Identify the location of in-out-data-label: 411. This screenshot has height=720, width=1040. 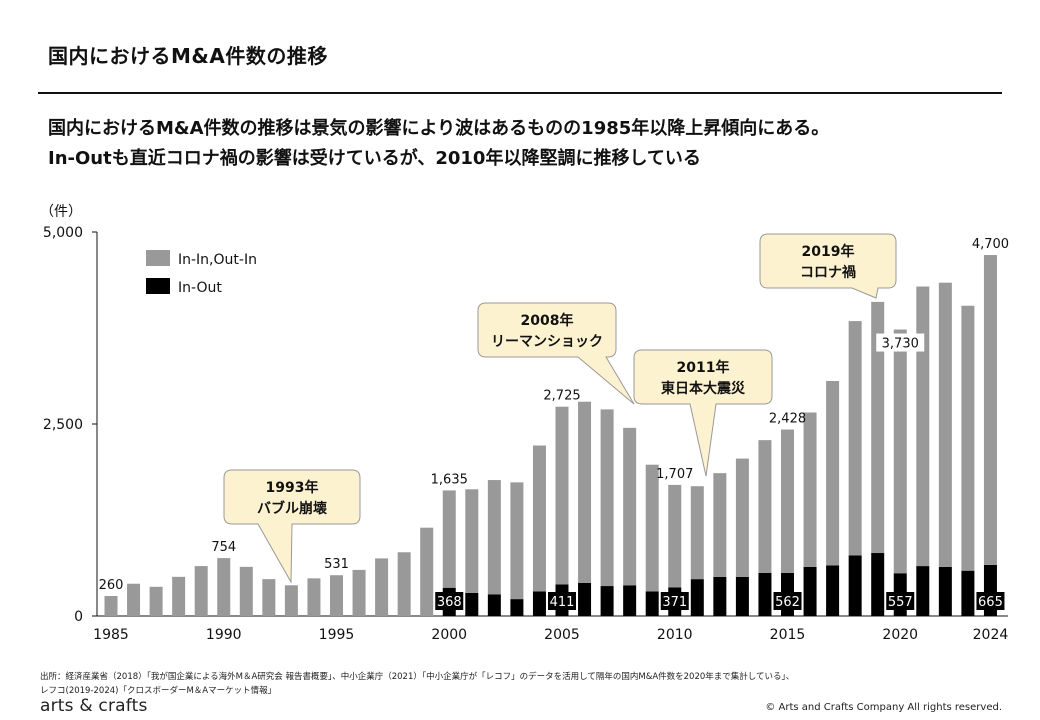
(562, 602).